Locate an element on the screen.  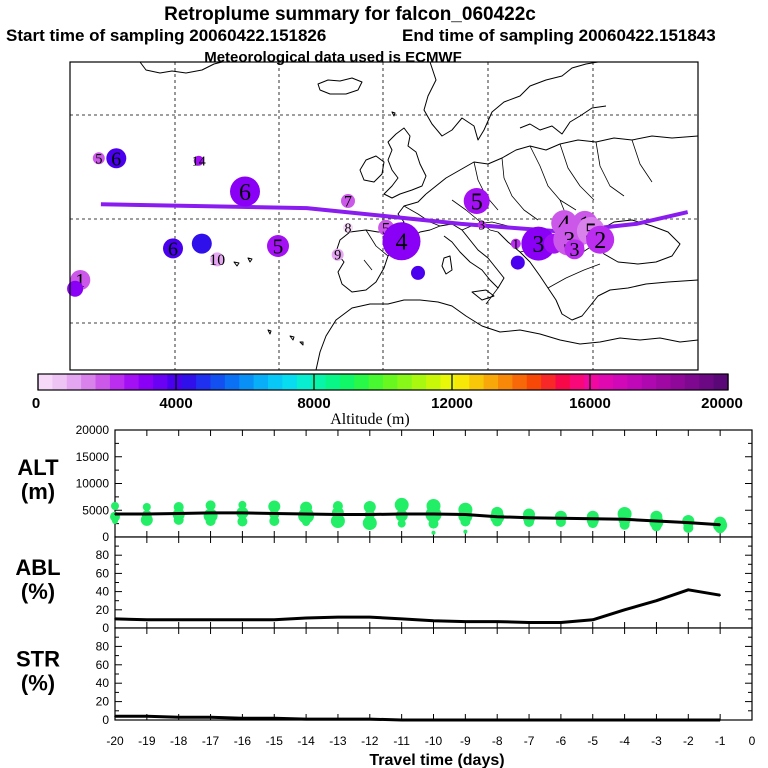
x-tick-label: -8 is located at coordinates (497, 741).